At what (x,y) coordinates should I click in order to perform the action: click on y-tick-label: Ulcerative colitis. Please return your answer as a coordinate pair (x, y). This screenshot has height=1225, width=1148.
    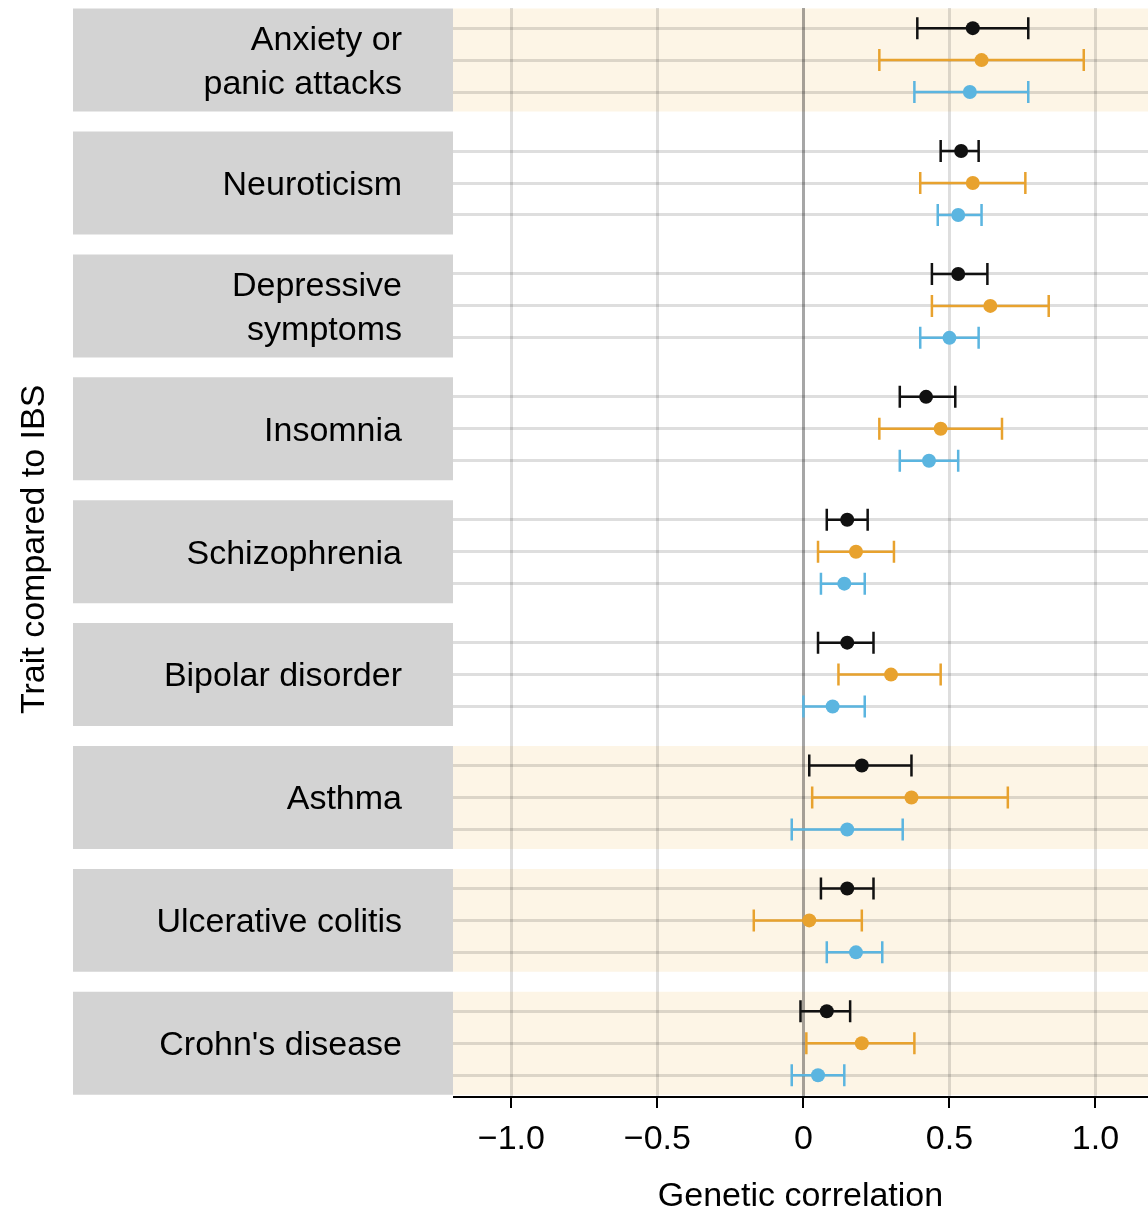
    Looking at the image, I should click on (279, 920).